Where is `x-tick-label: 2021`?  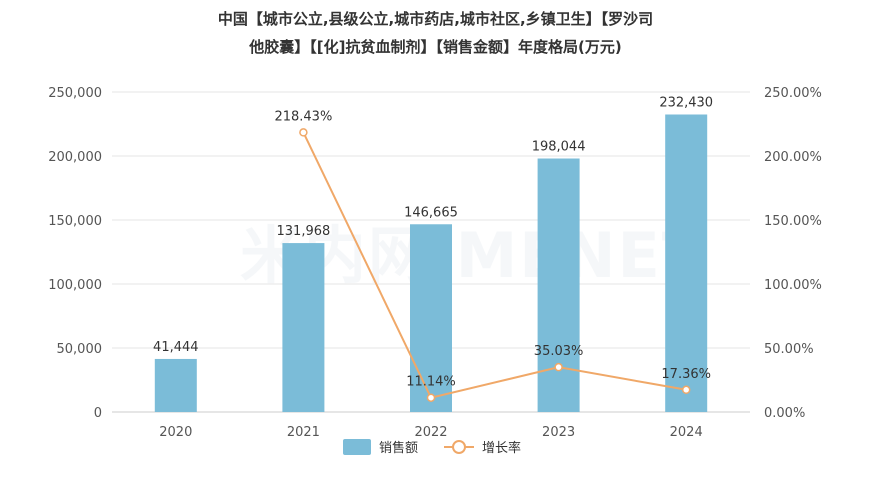
x-tick-label: 2021 is located at coordinates (303, 432).